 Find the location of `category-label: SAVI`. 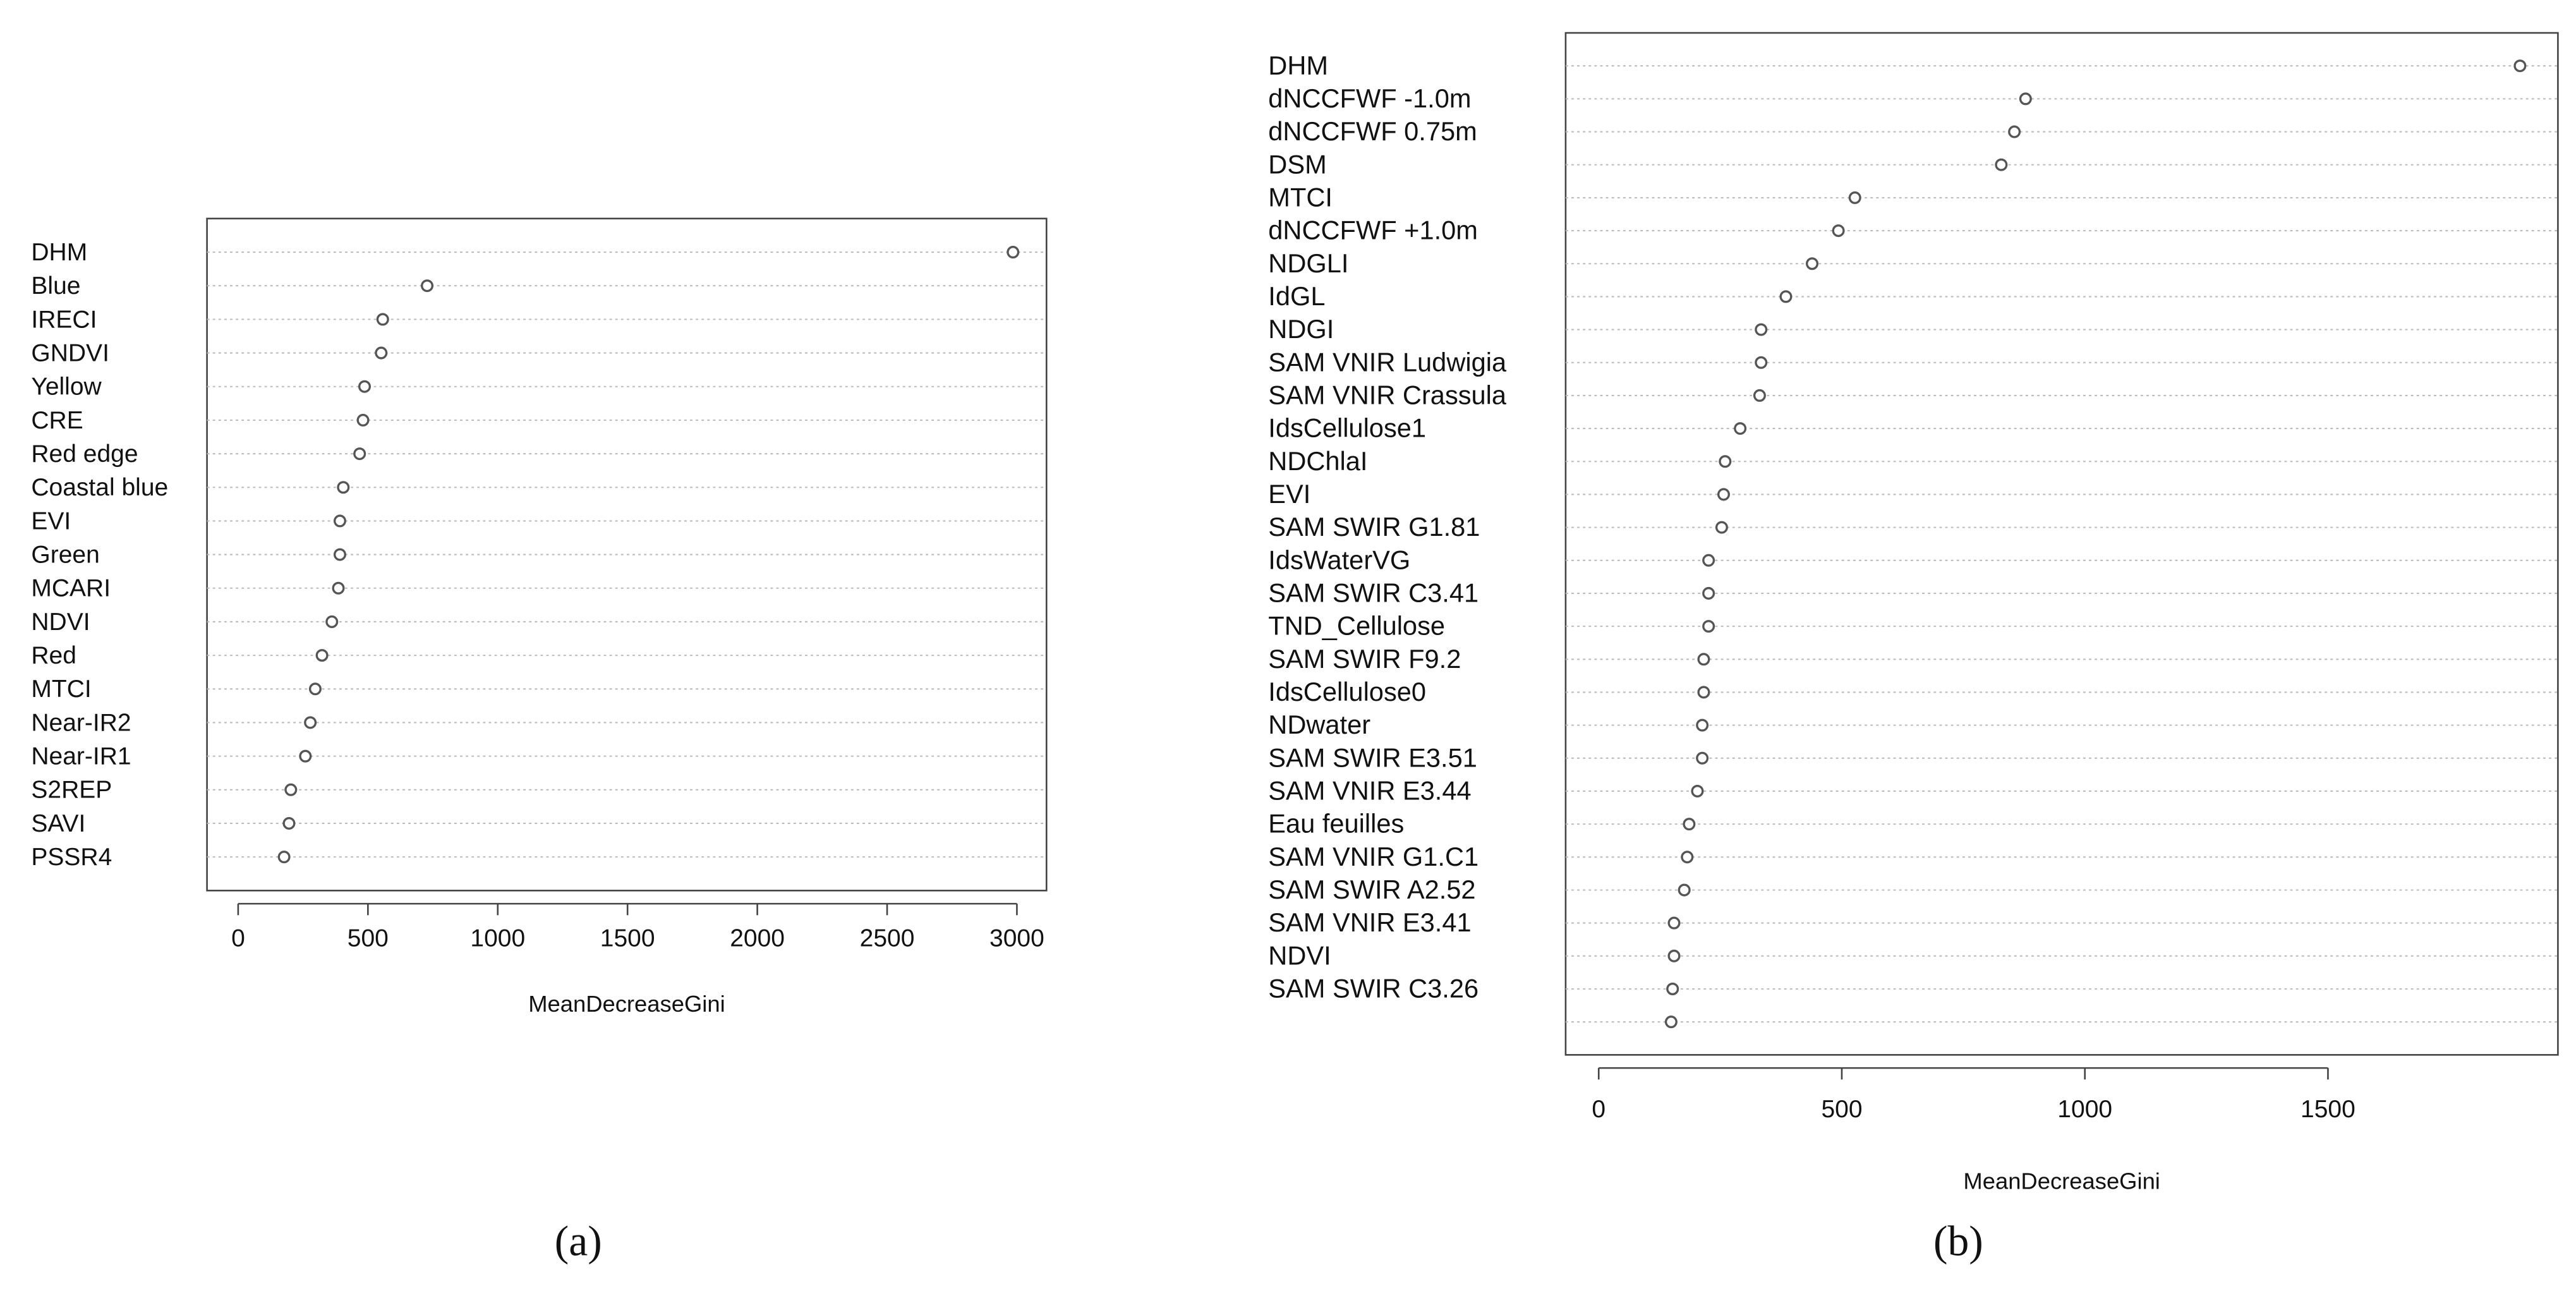

category-label: SAVI is located at coordinates (58, 823).